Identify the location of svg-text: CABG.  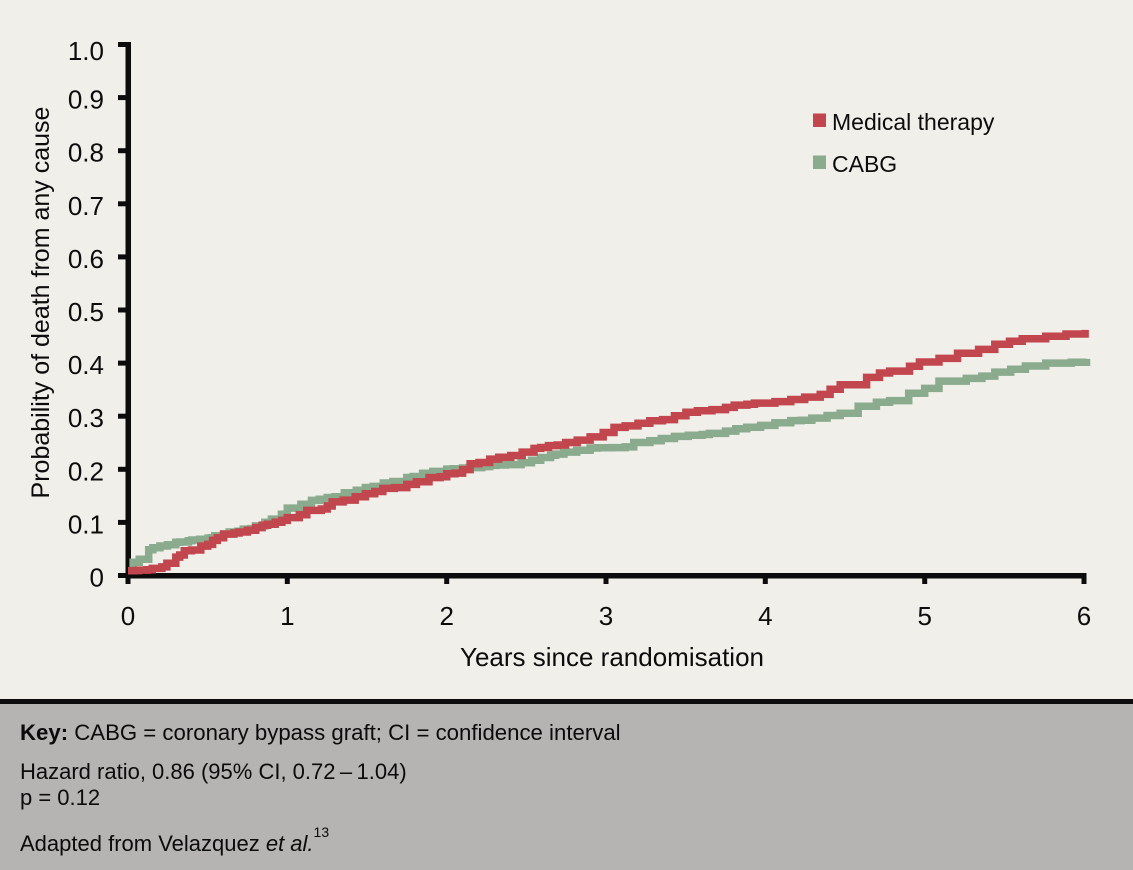
(864, 164).